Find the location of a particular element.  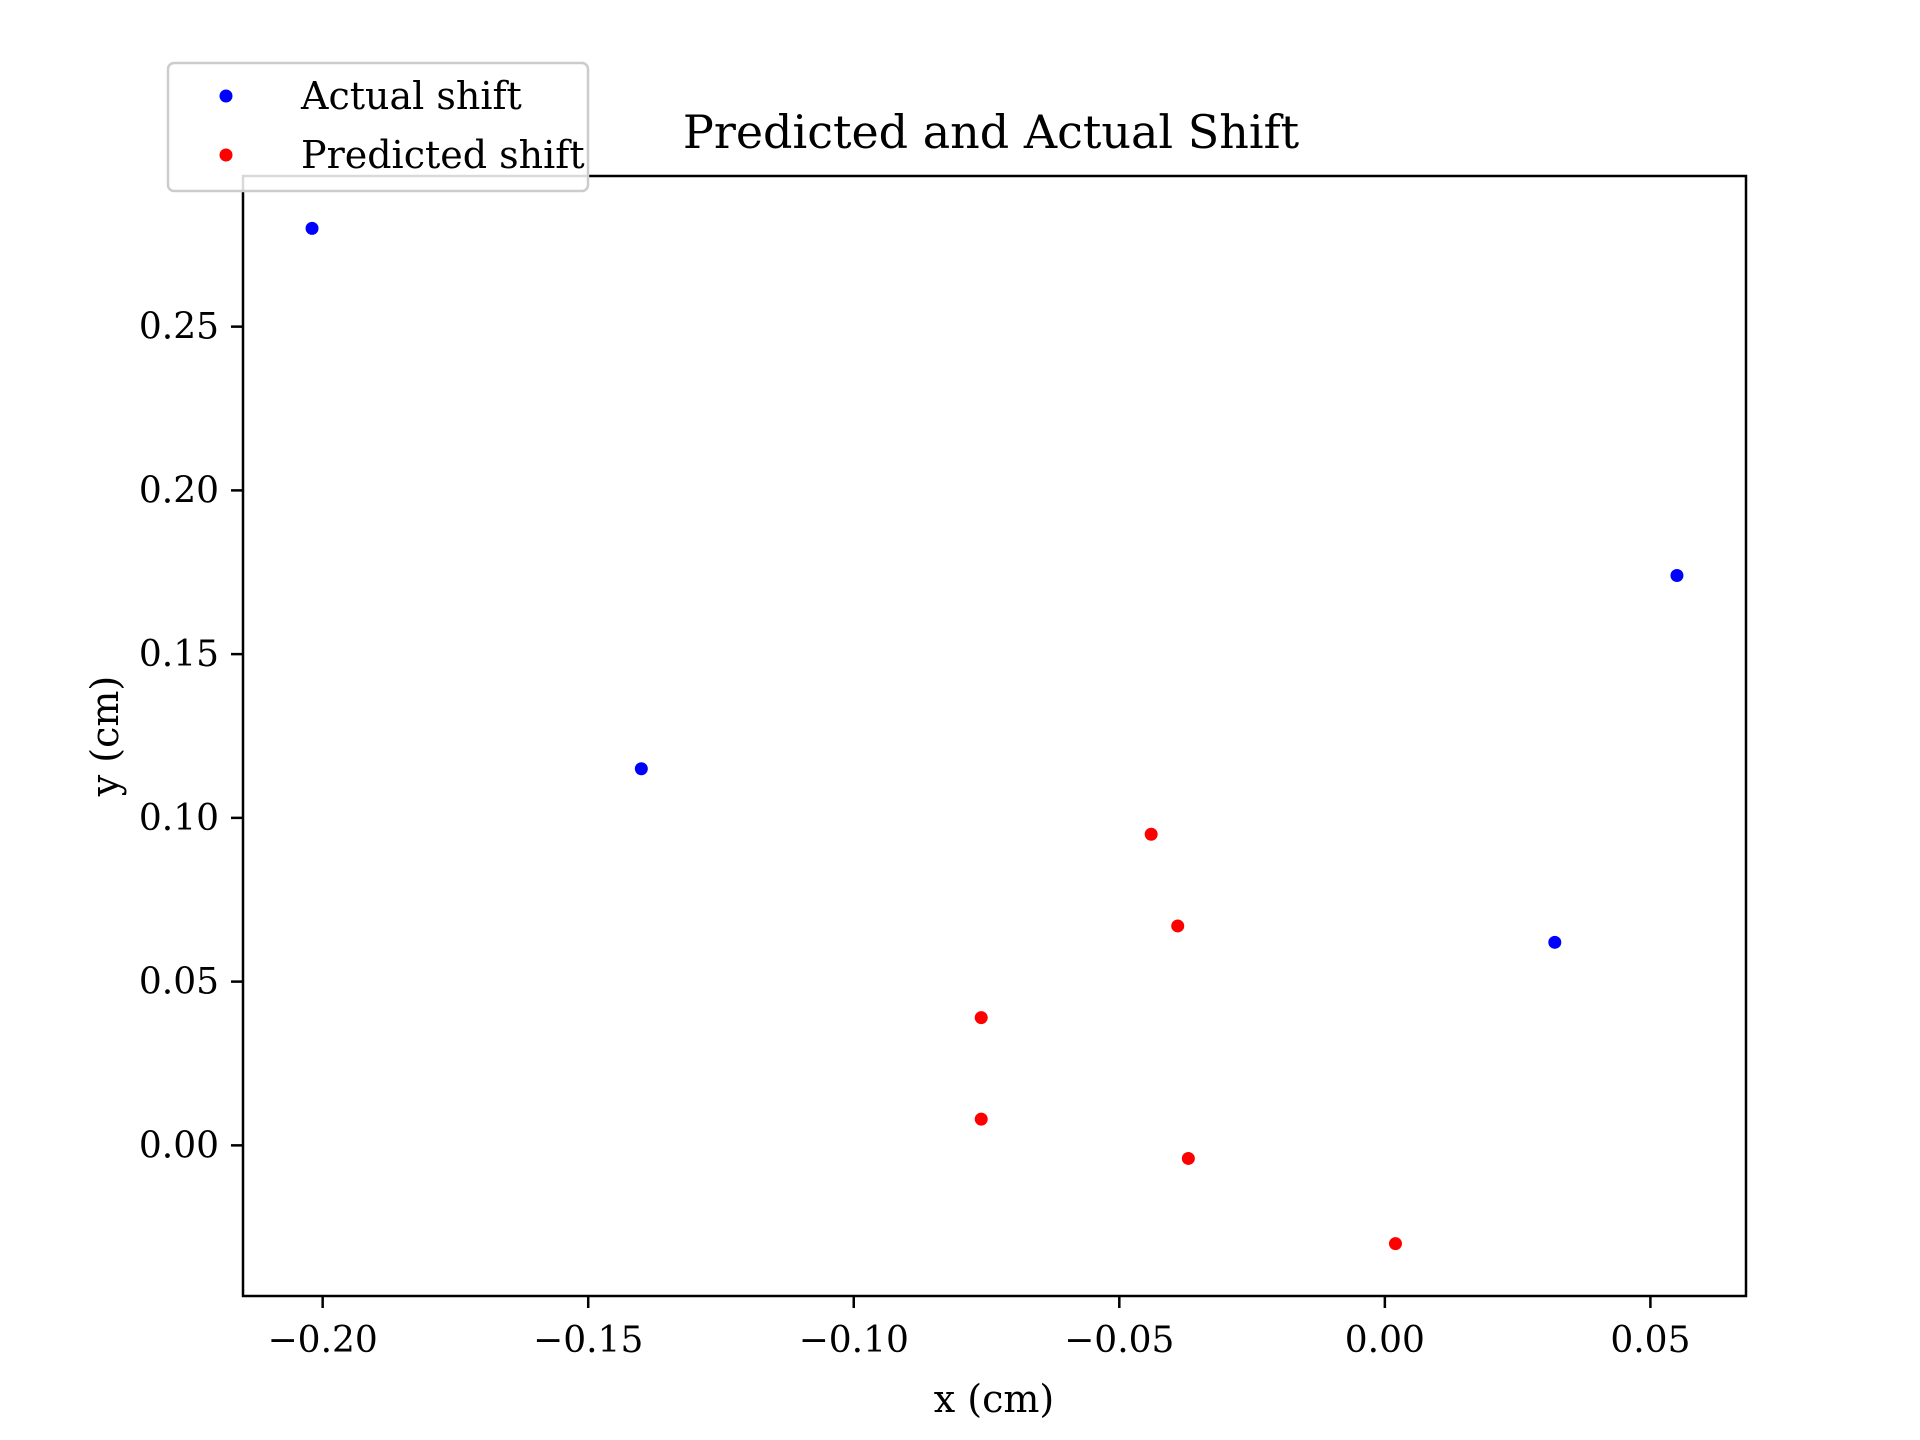

legend-marker-actual is located at coordinates (226, 96).